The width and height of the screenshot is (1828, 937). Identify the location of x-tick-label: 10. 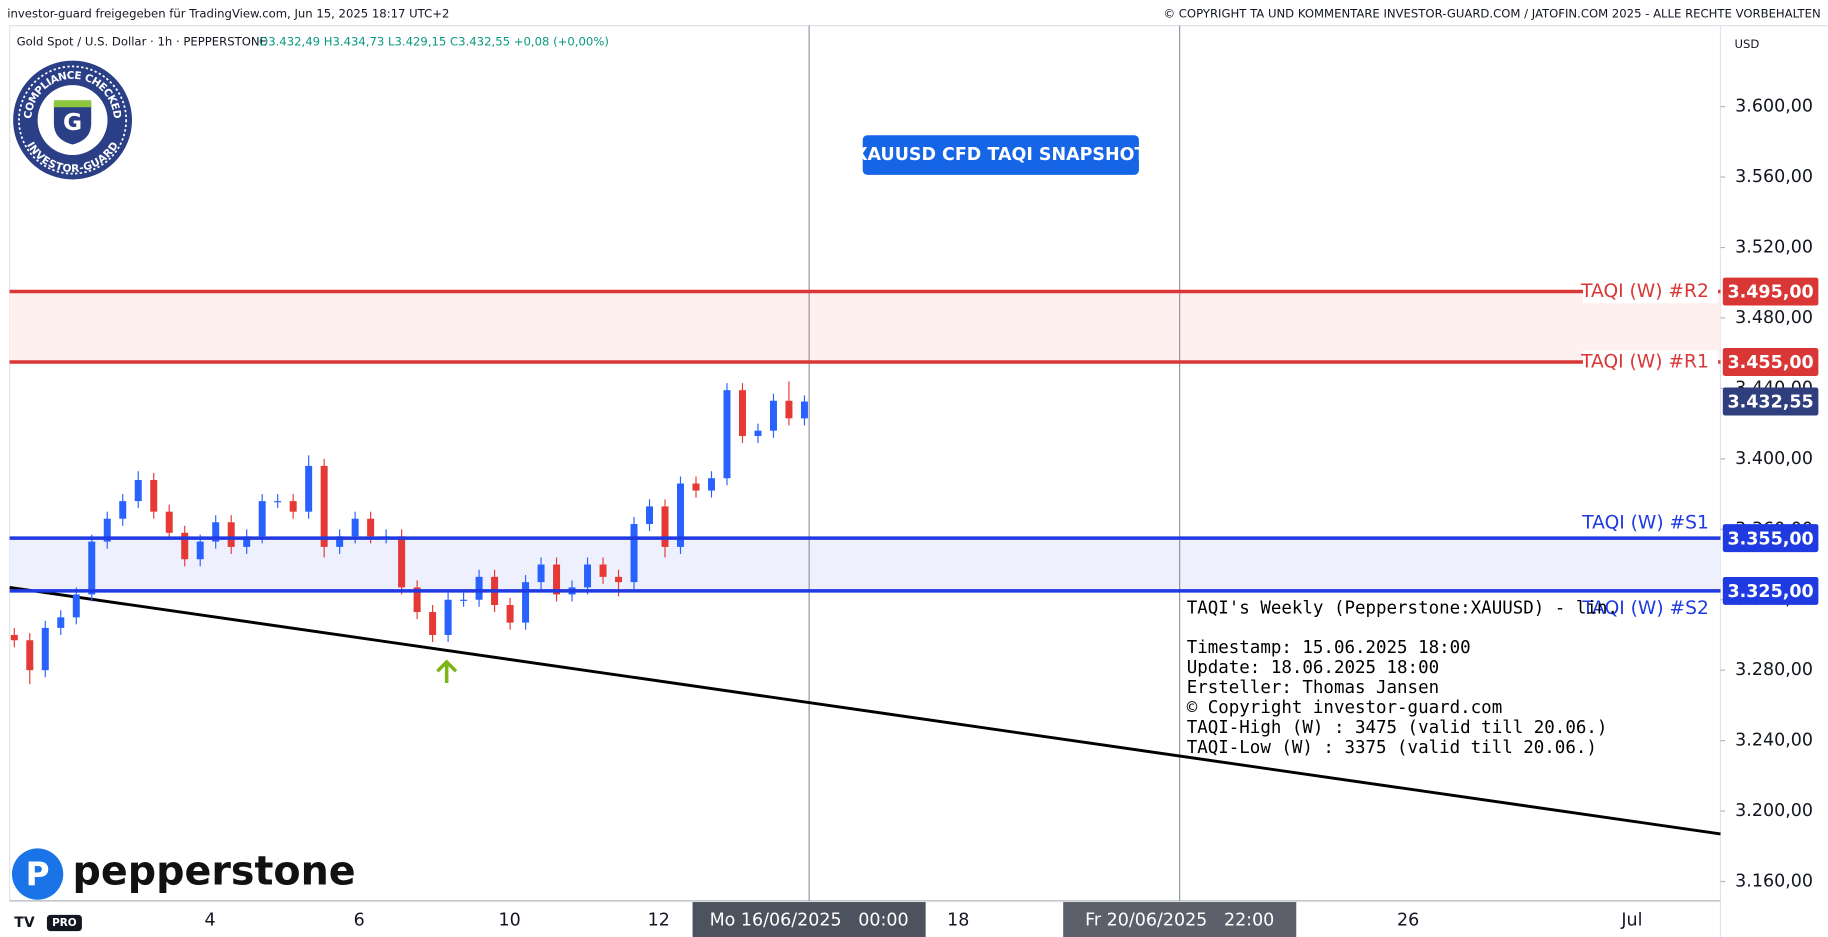
(509, 921).